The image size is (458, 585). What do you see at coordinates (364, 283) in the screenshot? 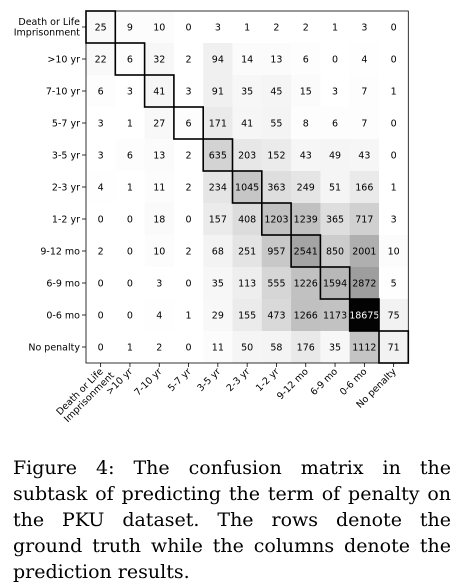
I see `cell-r8-c9` at bounding box center [364, 283].